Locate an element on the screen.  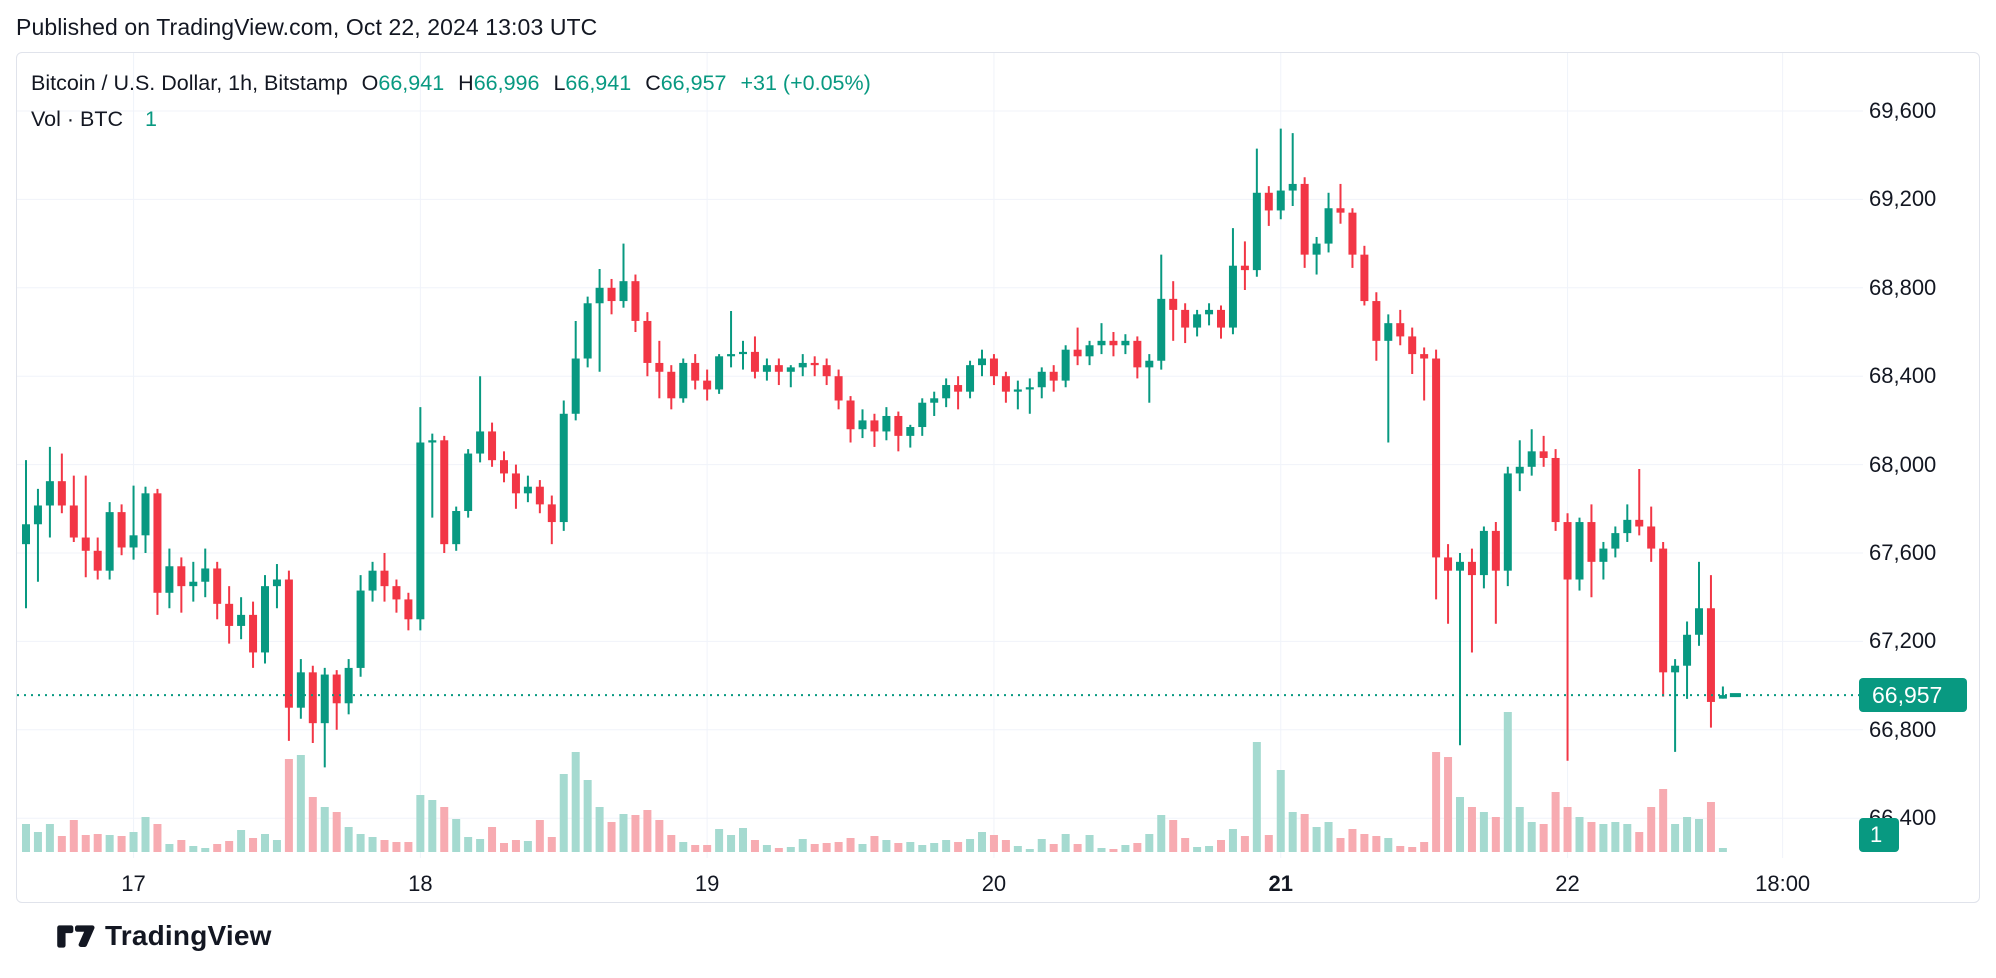
price-tick-label: 68,400 is located at coordinates (1903, 376).